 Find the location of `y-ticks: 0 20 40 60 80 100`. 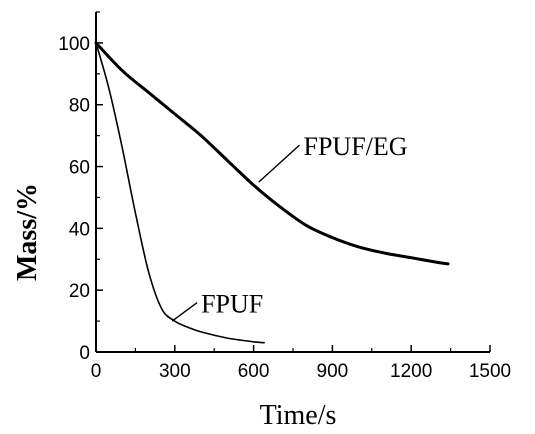

y-ticks: 0 20 40 60 80 100 is located at coordinates (80, 187).